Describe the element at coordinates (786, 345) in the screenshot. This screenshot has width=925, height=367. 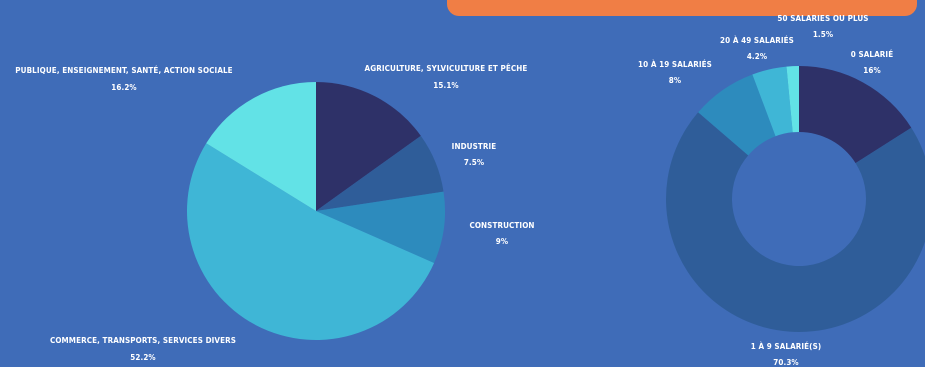
I see `size-label-1-9-name: 1 À 9 SALARIÉ(S)` at that location.